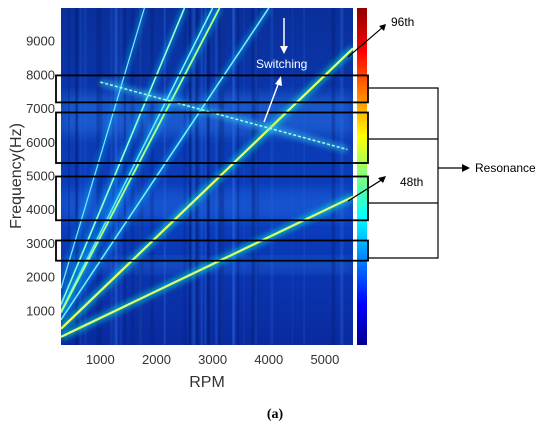 The width and height of the screenshot is (550, 431). What do you see at coordinates (40, 74) in the screenshot?
I see `y-tick-label: 8000` at bounding box center [40, 74].